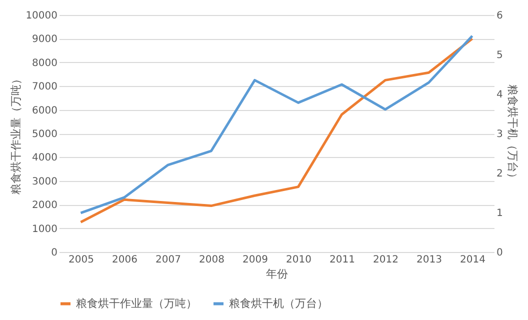 Image resolution: width=528 pixels, height=320 pixels. Describe the element at coordinates (45, 206) in the screenshot. I see `y-tick-label: 2000` at that location.